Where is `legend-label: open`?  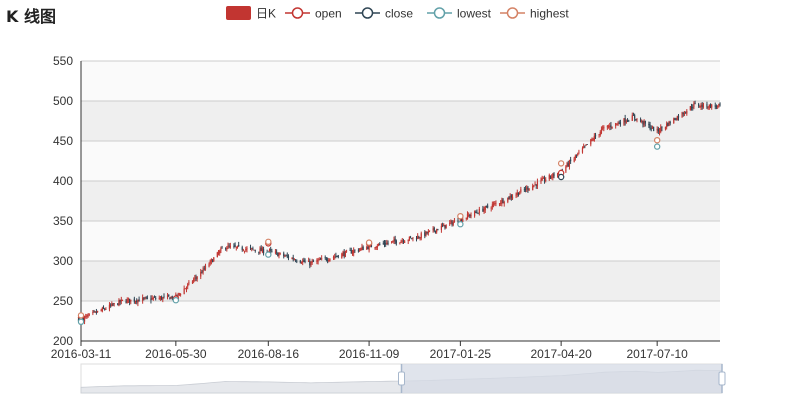
legend-label: open is located at coordinates (328, 14).